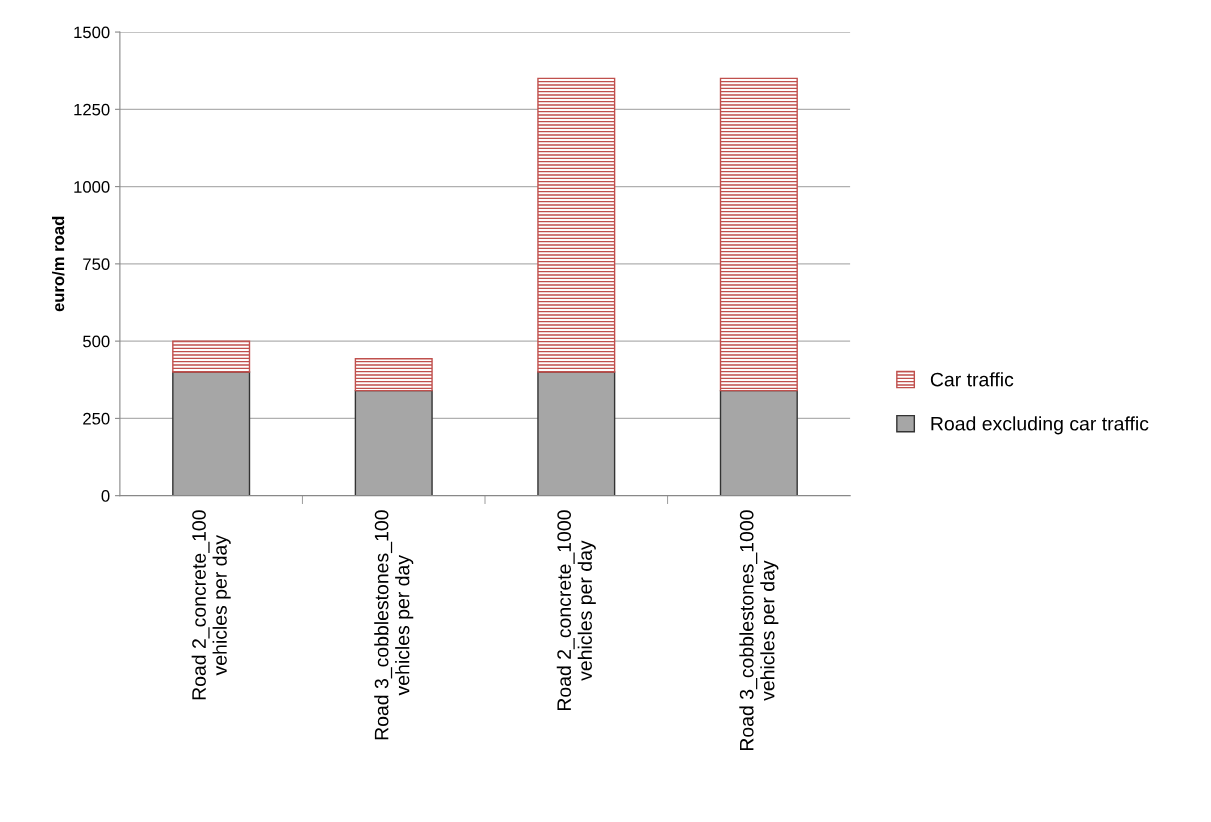 Image resolution: width=1211 pixels, height=822 pixels. What do you see at coordinates (92, 109) in the screenshot?
I see `y-tick-label: 1250` at bounding box center [92, 109].